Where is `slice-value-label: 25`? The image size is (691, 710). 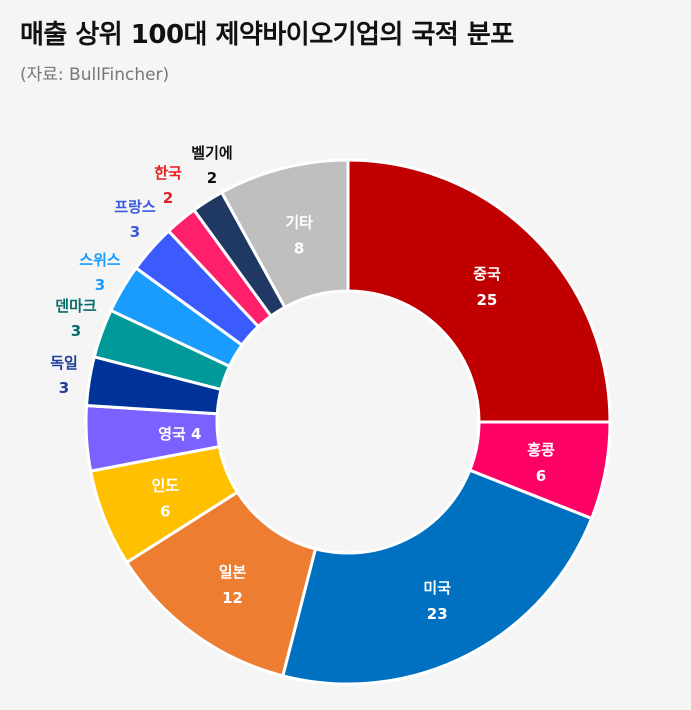 slice-value-label: 25 is located at coordinates (487, 300).